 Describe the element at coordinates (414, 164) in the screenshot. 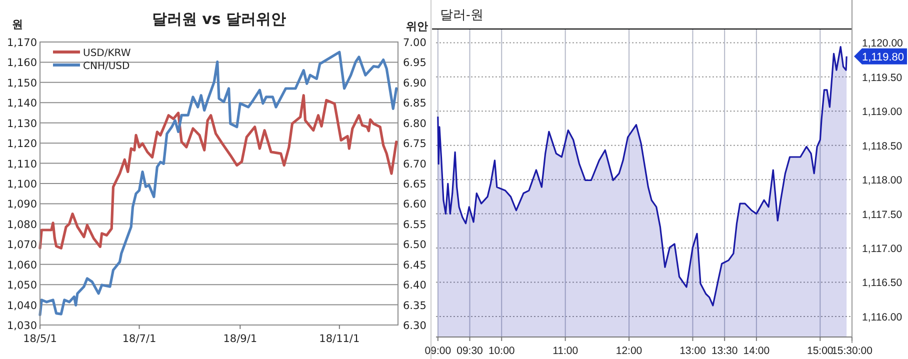

I see `y2-tick-label: 6.70` at that location.